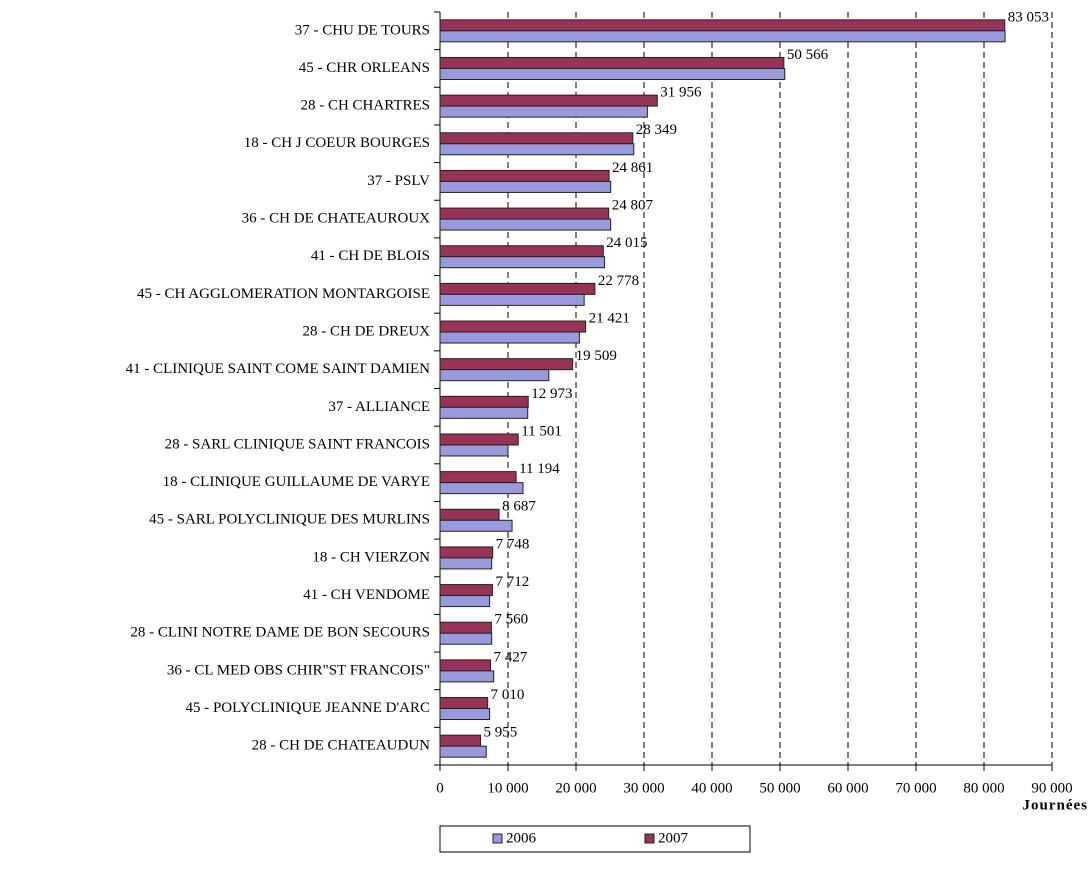 This screenshot has height=884, width=1090. Describe the element at coordinates (341, 746) in the screenshot. I see `y-tick-label: 28 - CH DE CHATEAUDUN` at that location.